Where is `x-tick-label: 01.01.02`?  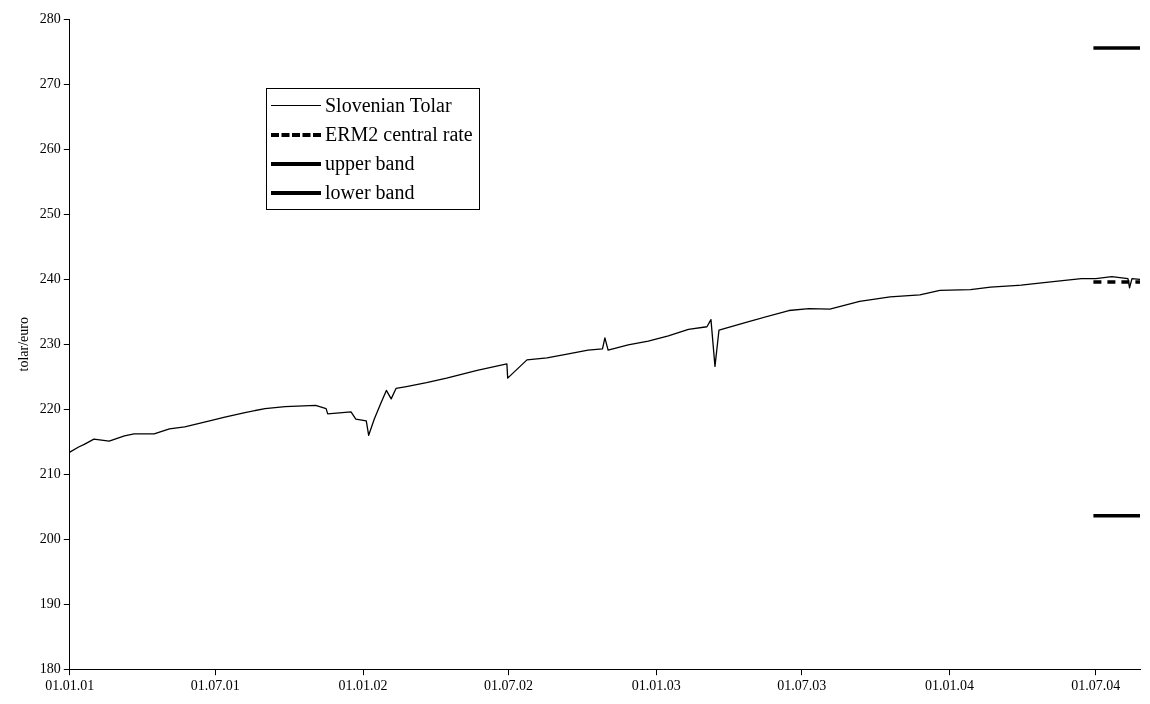 x-tick-label: 01.01.02 is located at coordinates (363, 686).